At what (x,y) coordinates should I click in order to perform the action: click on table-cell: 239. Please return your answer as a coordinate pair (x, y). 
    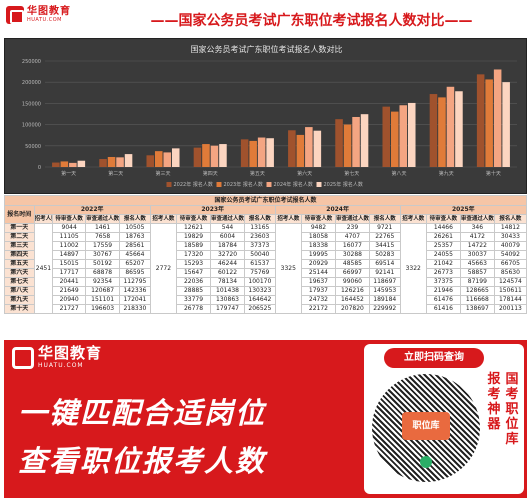
    Looking at the image, I should click on (352, 228).